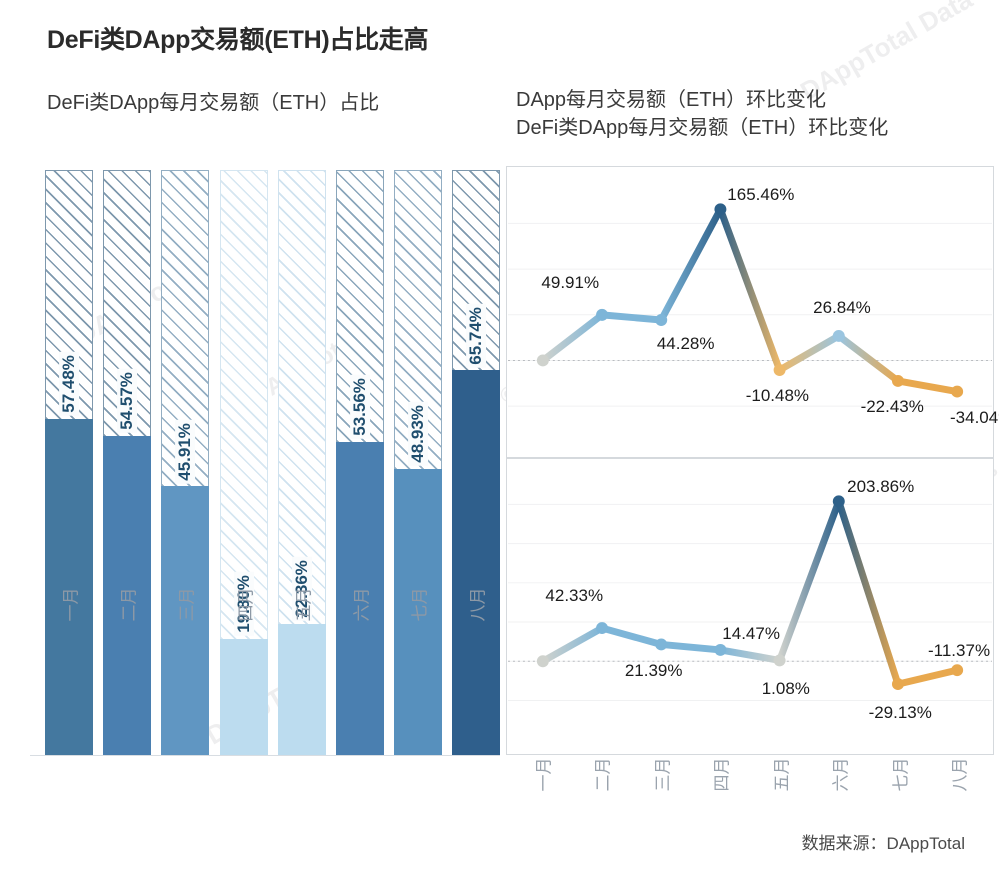 The width and height of the screenshot is (999, 890). I want to click on bar-x-tick-label: 八月, so click(476, 605).